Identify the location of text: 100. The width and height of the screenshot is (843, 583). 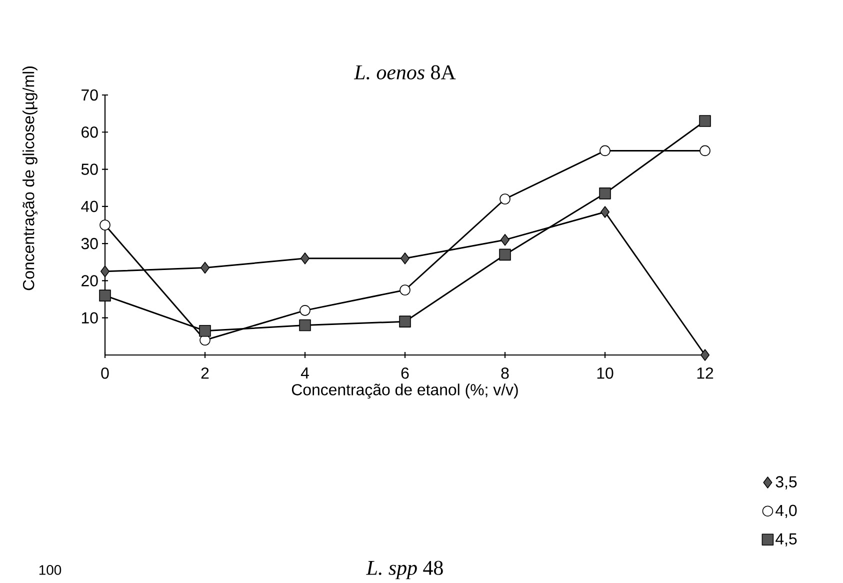
(50, 570).